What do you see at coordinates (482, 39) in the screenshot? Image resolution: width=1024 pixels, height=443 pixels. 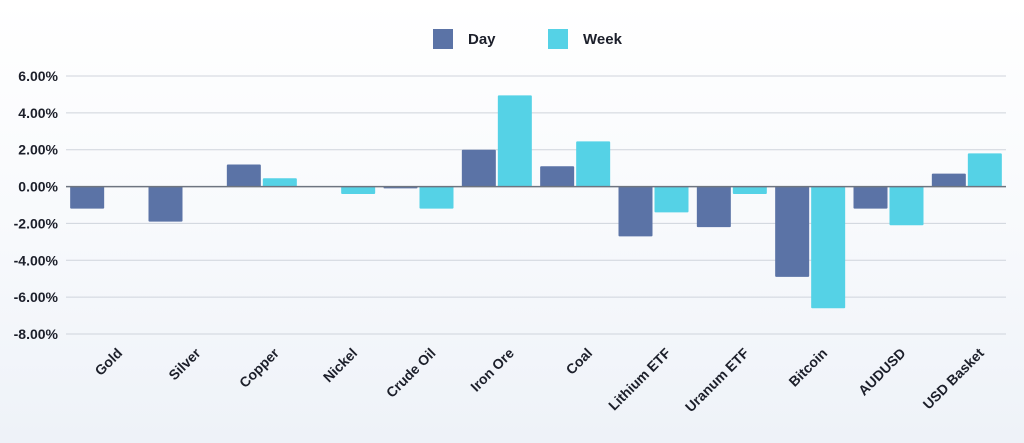 I see `legend-label-day: Day` at bounding box center [482, 39].